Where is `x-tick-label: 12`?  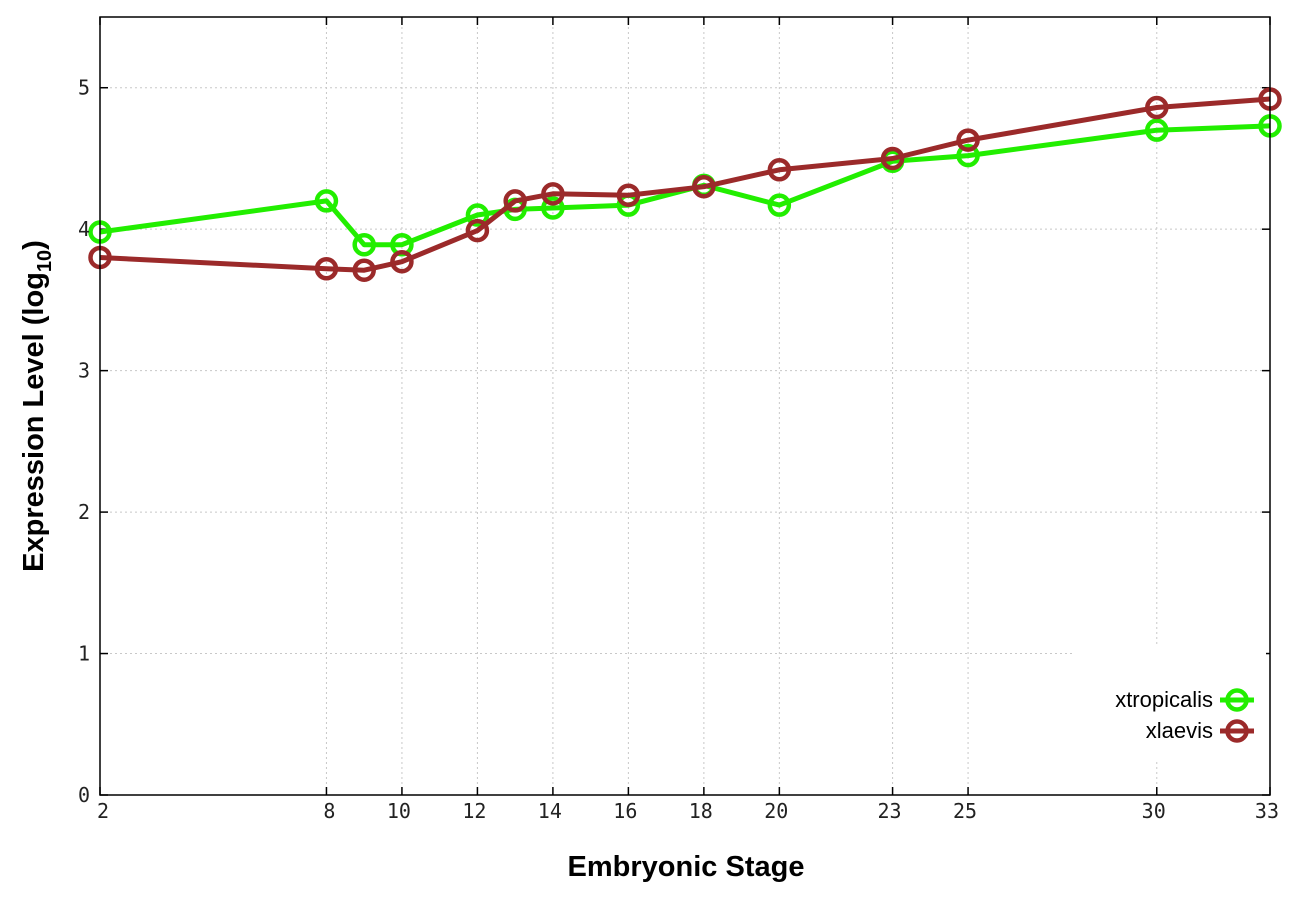
x-tick-label: 12 is located at coordinates (474, 811).